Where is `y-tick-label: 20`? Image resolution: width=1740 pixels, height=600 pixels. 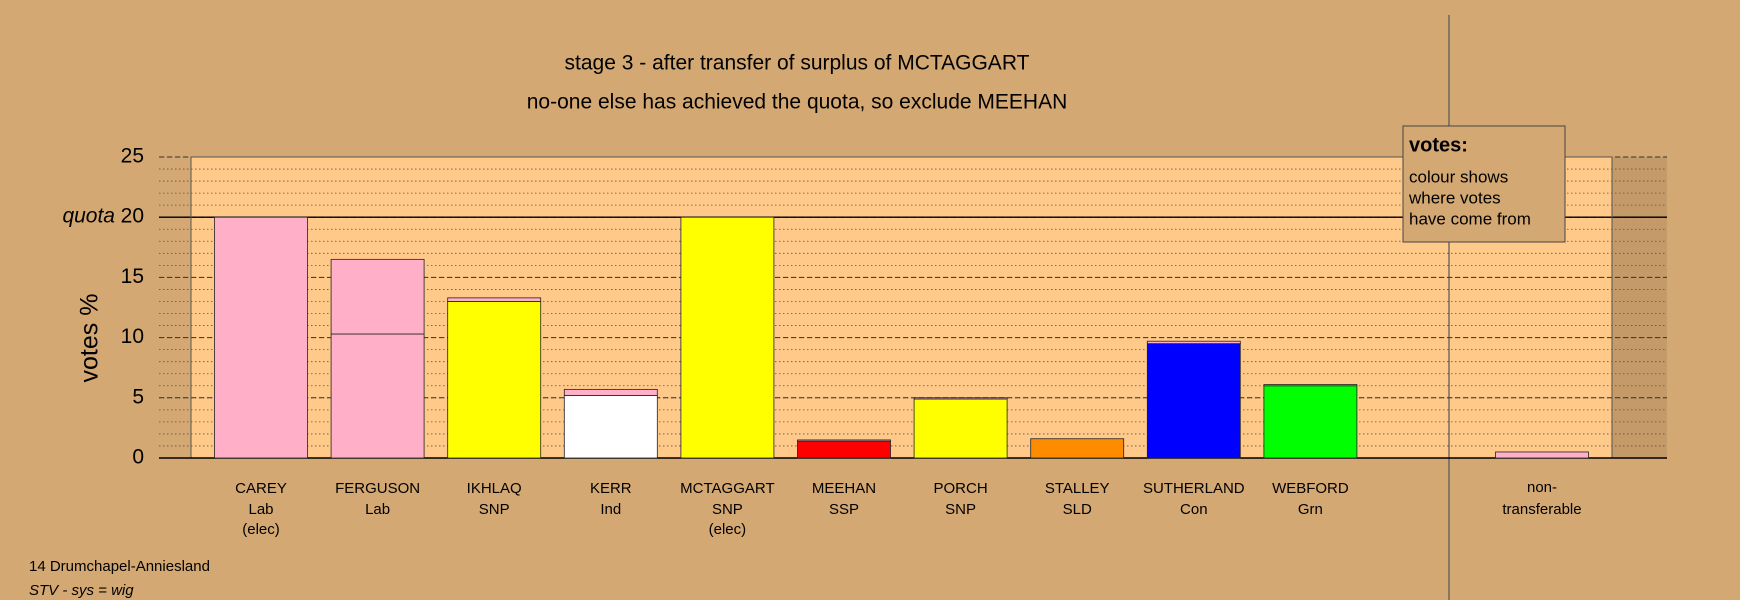 y-tick-label: 20 is located at coordinates (132, 216).